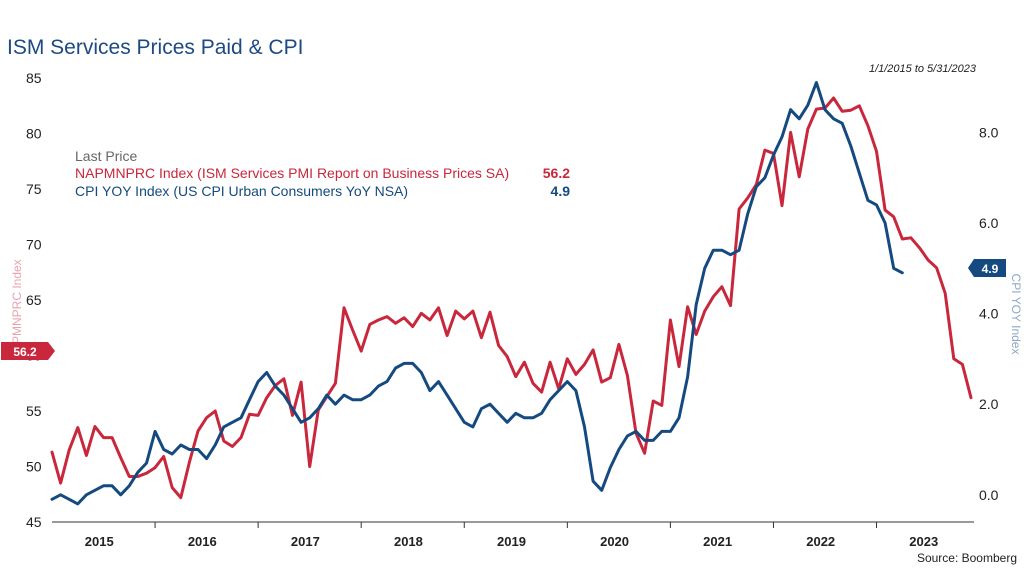  I want to click on left-tick-label: 45, so click(34, 522).